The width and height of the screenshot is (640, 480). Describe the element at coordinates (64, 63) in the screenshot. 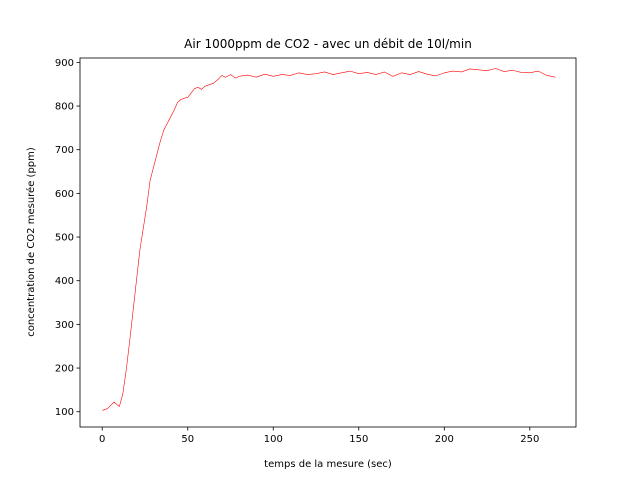

I see `y-tick-label: 900` at that location.